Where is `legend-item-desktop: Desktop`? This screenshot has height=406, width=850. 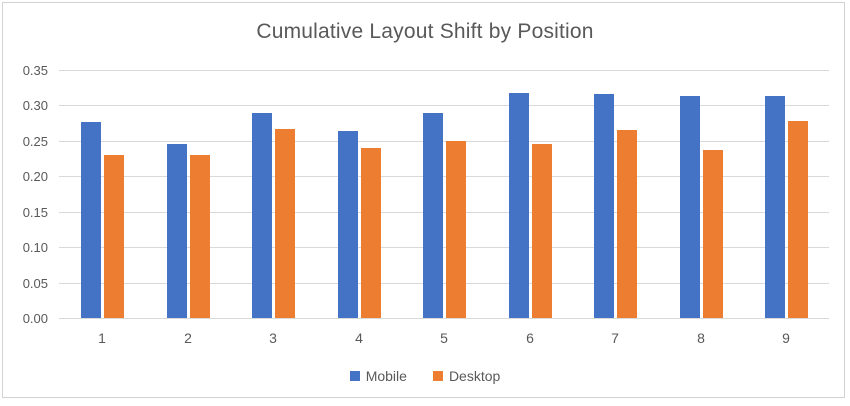 legend-item-desktop: Desktop is located at coordinates (466, 376).